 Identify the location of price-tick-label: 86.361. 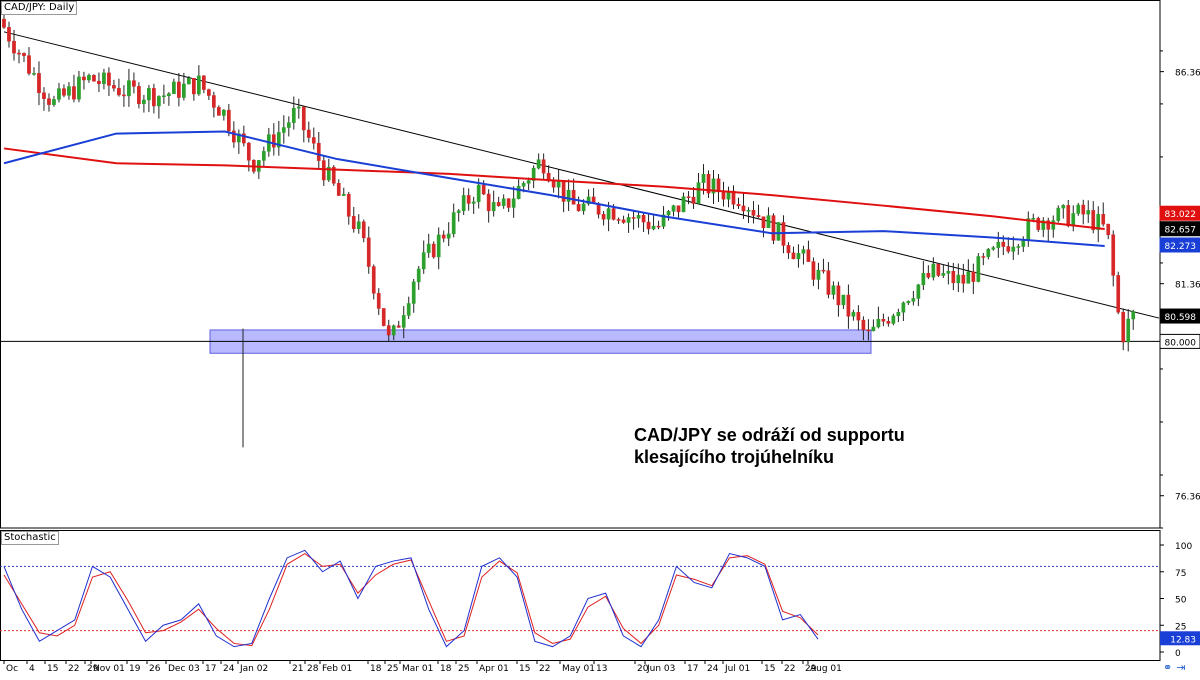
(1187, 74).